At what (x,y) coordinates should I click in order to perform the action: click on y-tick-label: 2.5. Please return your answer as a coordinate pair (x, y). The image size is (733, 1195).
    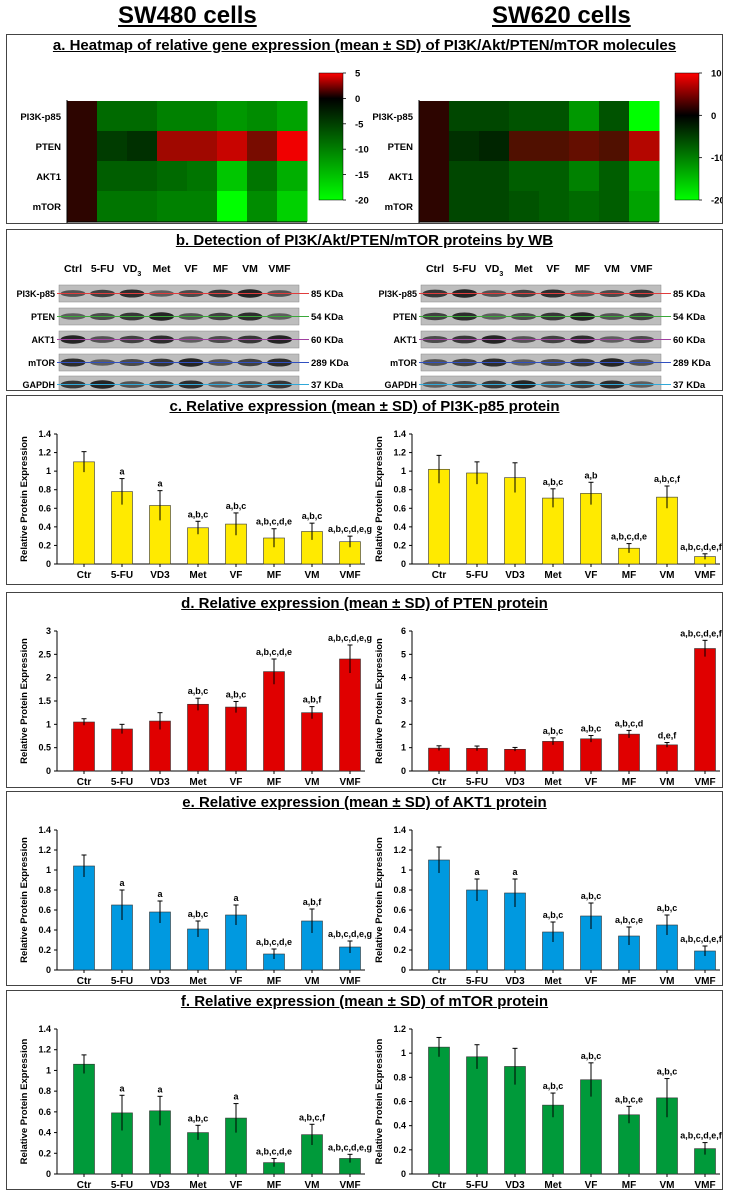
    Looking at the image, I should click on (44, 654).